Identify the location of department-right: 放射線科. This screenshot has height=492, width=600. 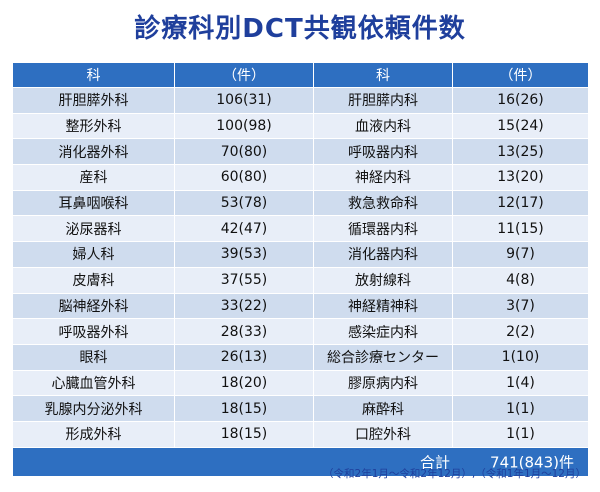
(383, 280).